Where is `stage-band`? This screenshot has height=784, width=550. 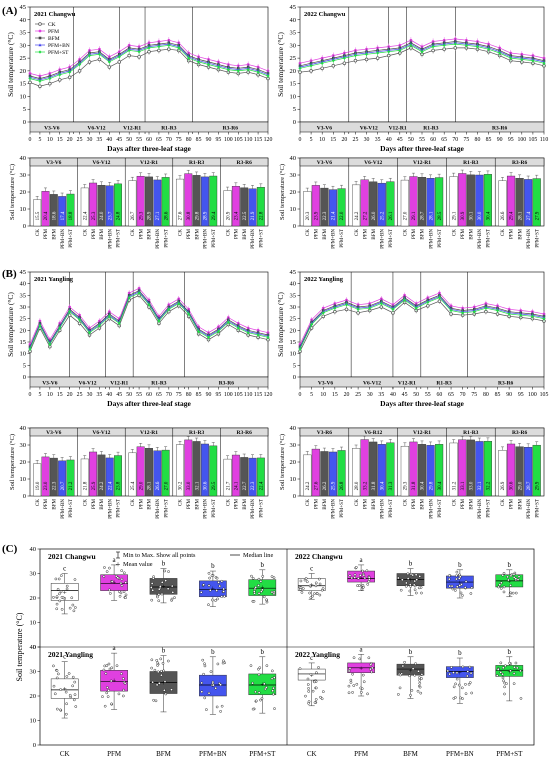
stage-band is located at coordinates (422, 127).